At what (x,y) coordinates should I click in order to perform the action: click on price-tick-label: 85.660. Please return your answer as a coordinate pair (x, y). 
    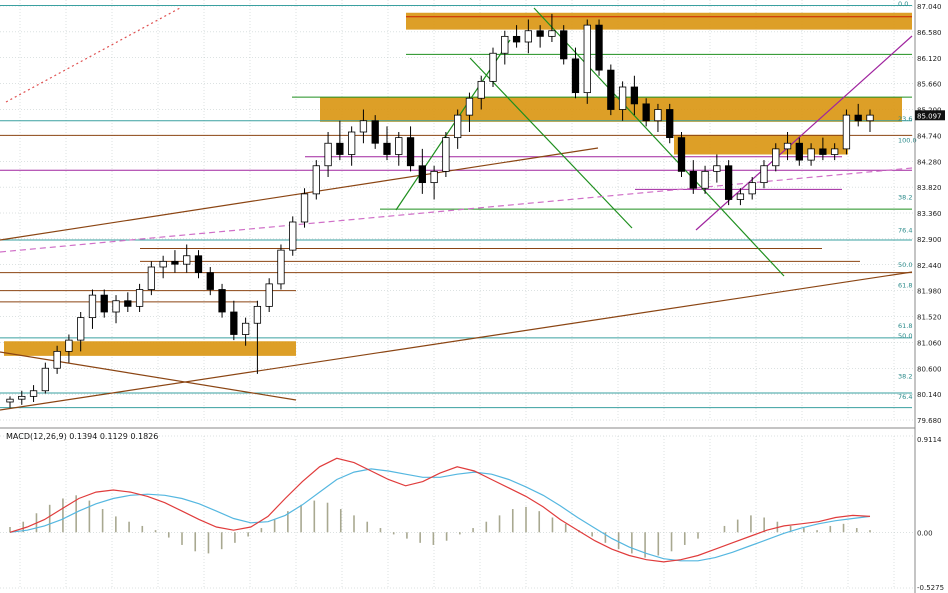
    Looking at the image, I should click on (929, 85).